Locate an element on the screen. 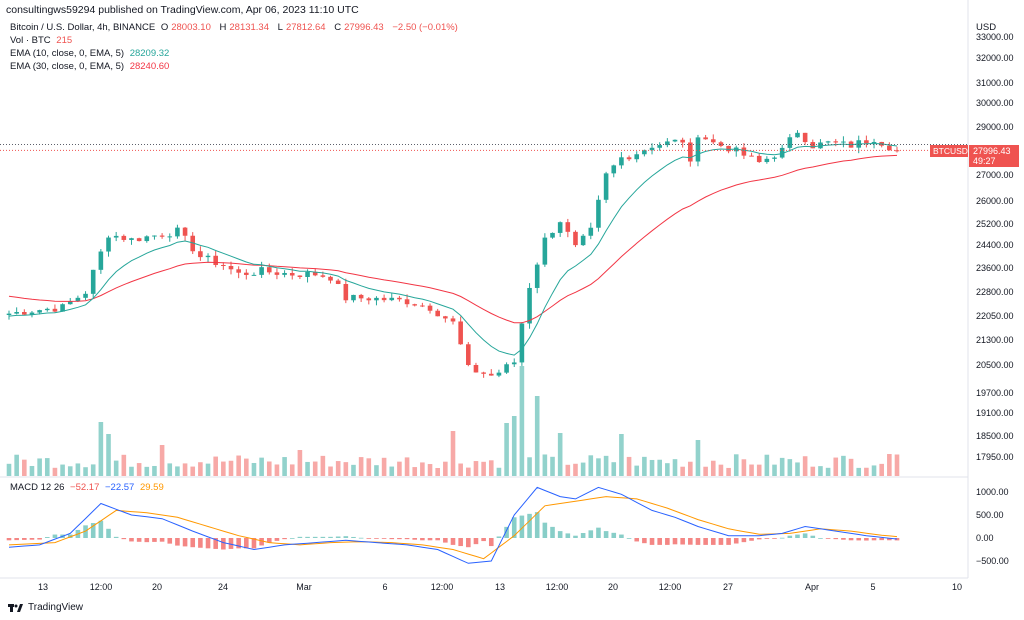 The height and width of the screenshot is (620, 1024). macd-axis: 1000.00 500.00 0.00 −500.00 is located at coordinates (992, 526).